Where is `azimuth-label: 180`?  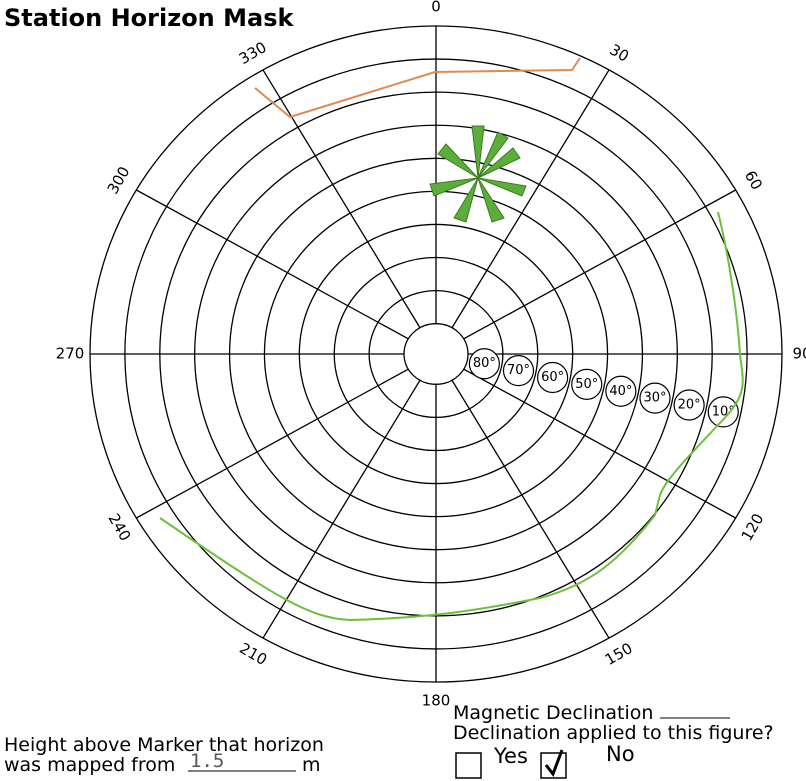
azimuth-label: 180 is located at coordinates (436, 700).